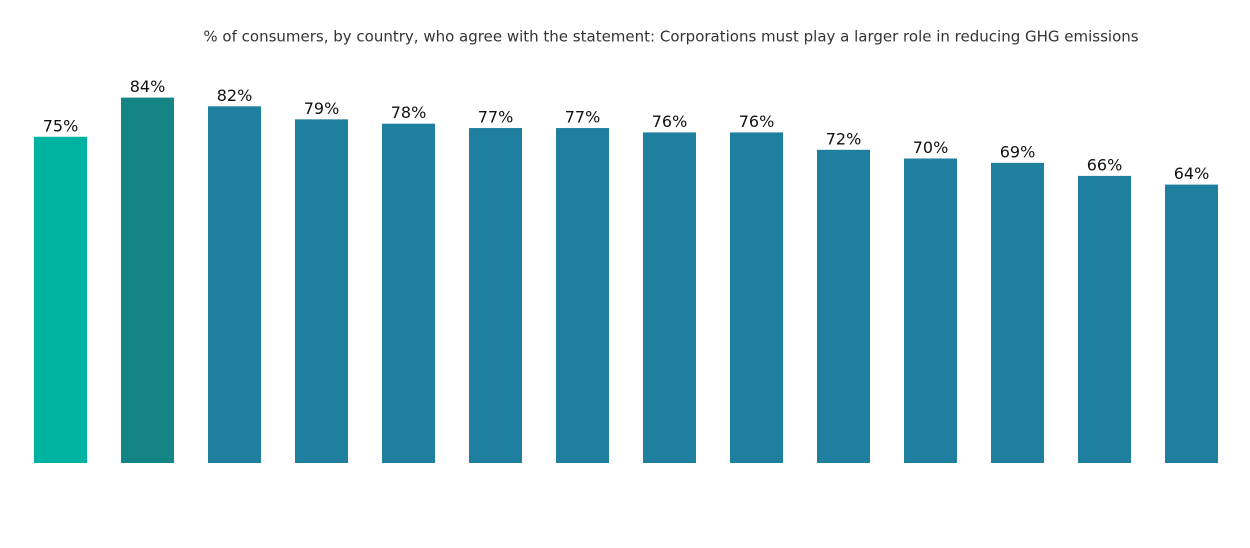 This screenshot has width=1250, height=548. What do you see at coordinates (409, 112) in the screenshot?
I see `value-label: 78%` at bounding box center [409, 112].